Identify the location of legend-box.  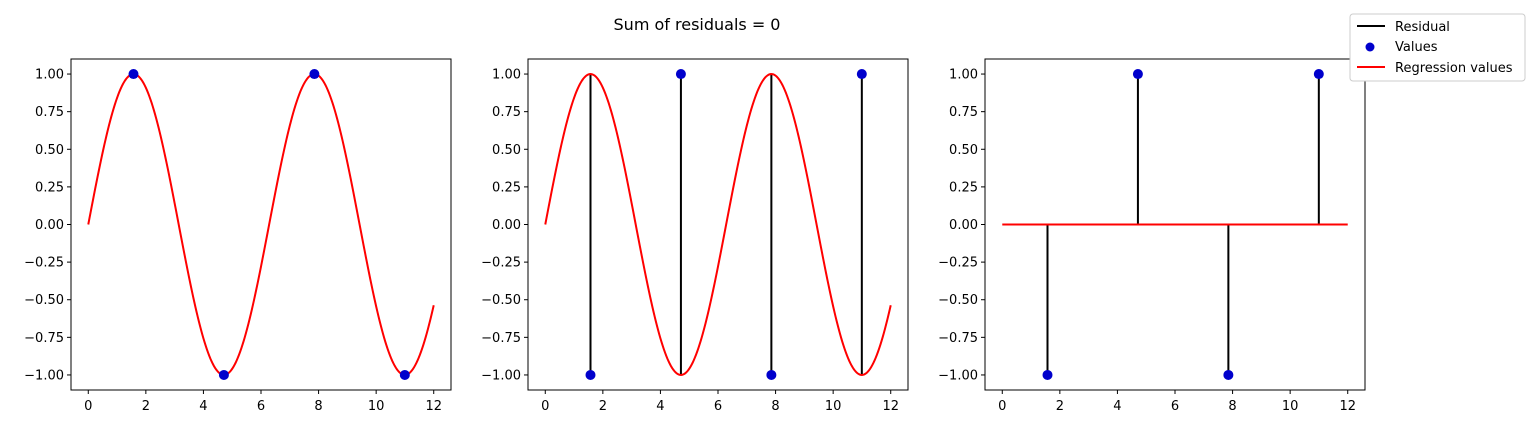
(1437, 47).